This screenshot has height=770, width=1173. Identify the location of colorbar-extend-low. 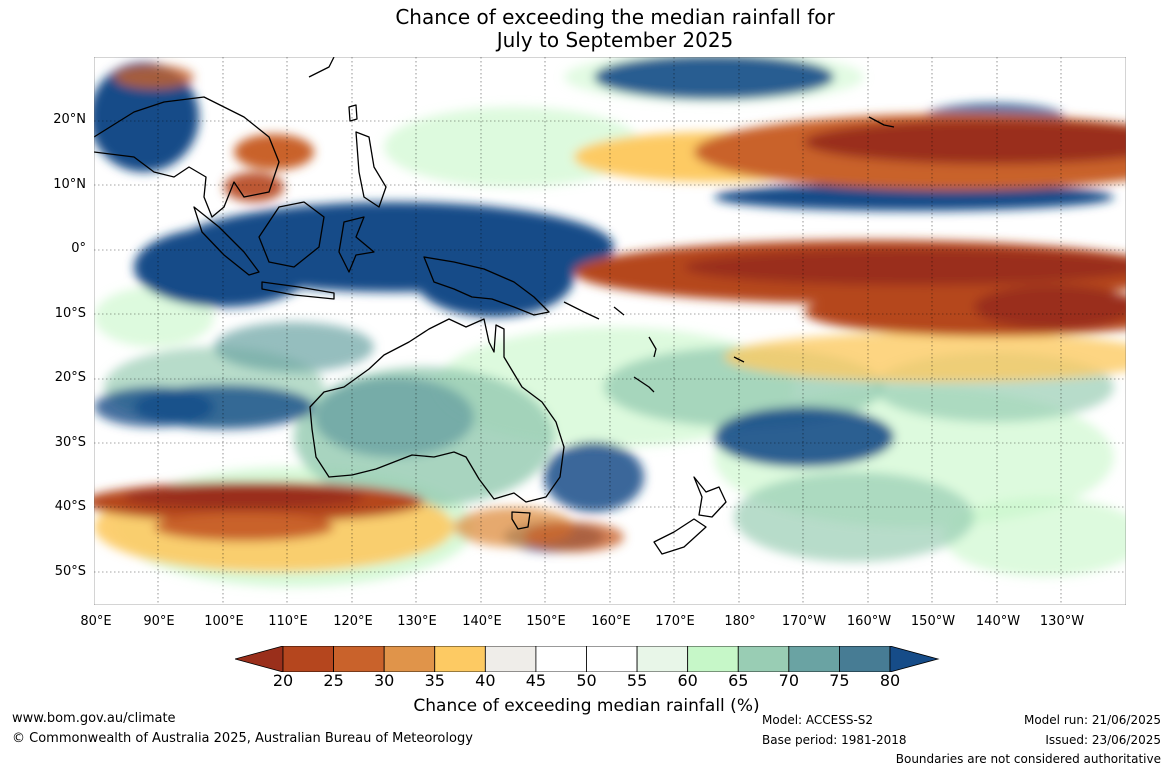
(259, 659).